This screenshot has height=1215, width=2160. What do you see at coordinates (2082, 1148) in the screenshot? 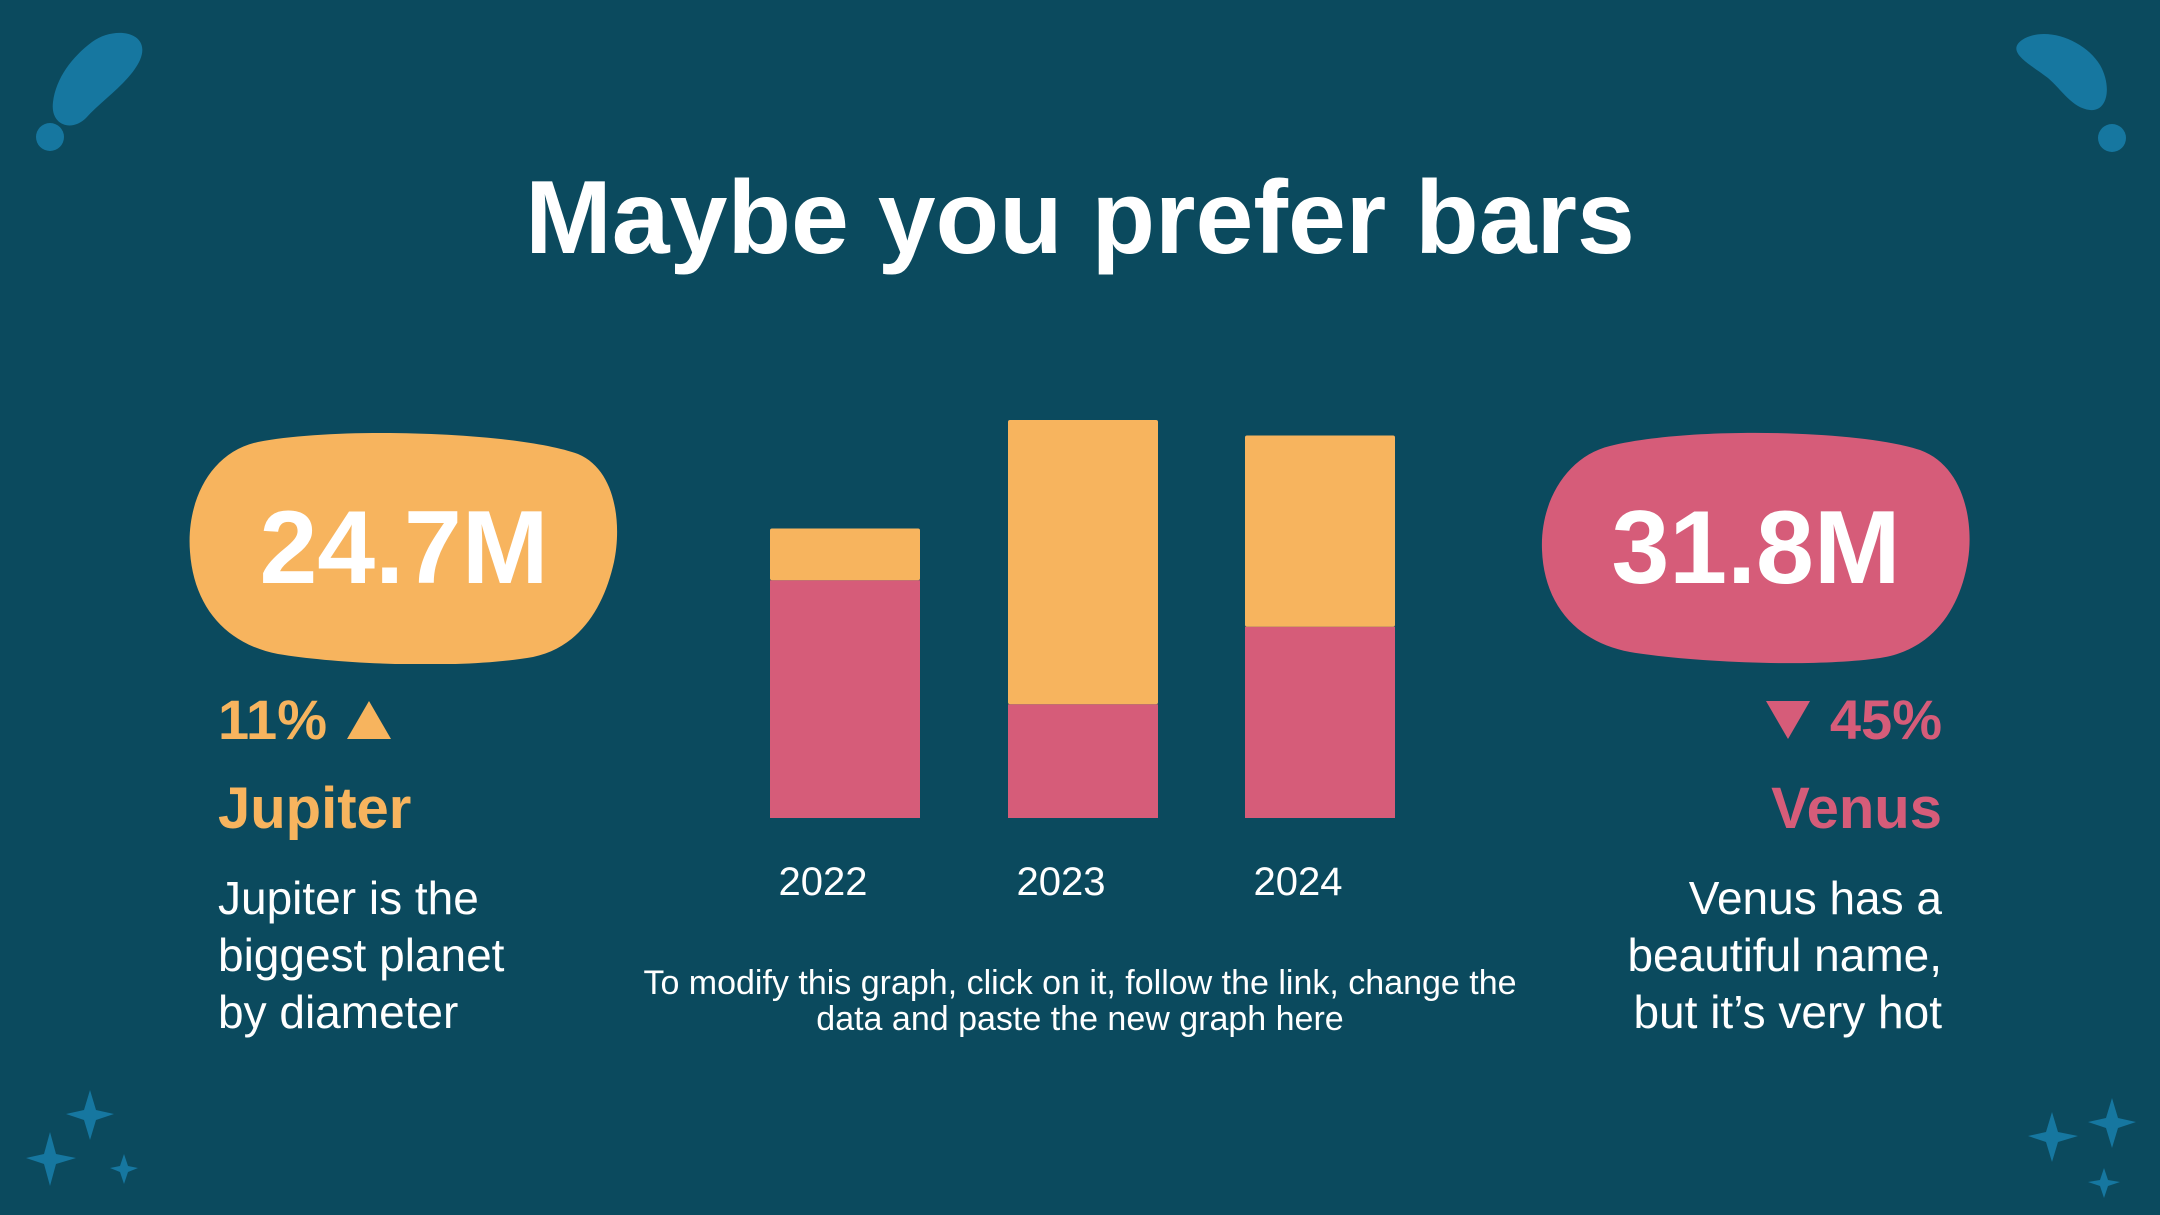
I see `decor-bottom-right-stars` at bounding box center [2082, 1148].